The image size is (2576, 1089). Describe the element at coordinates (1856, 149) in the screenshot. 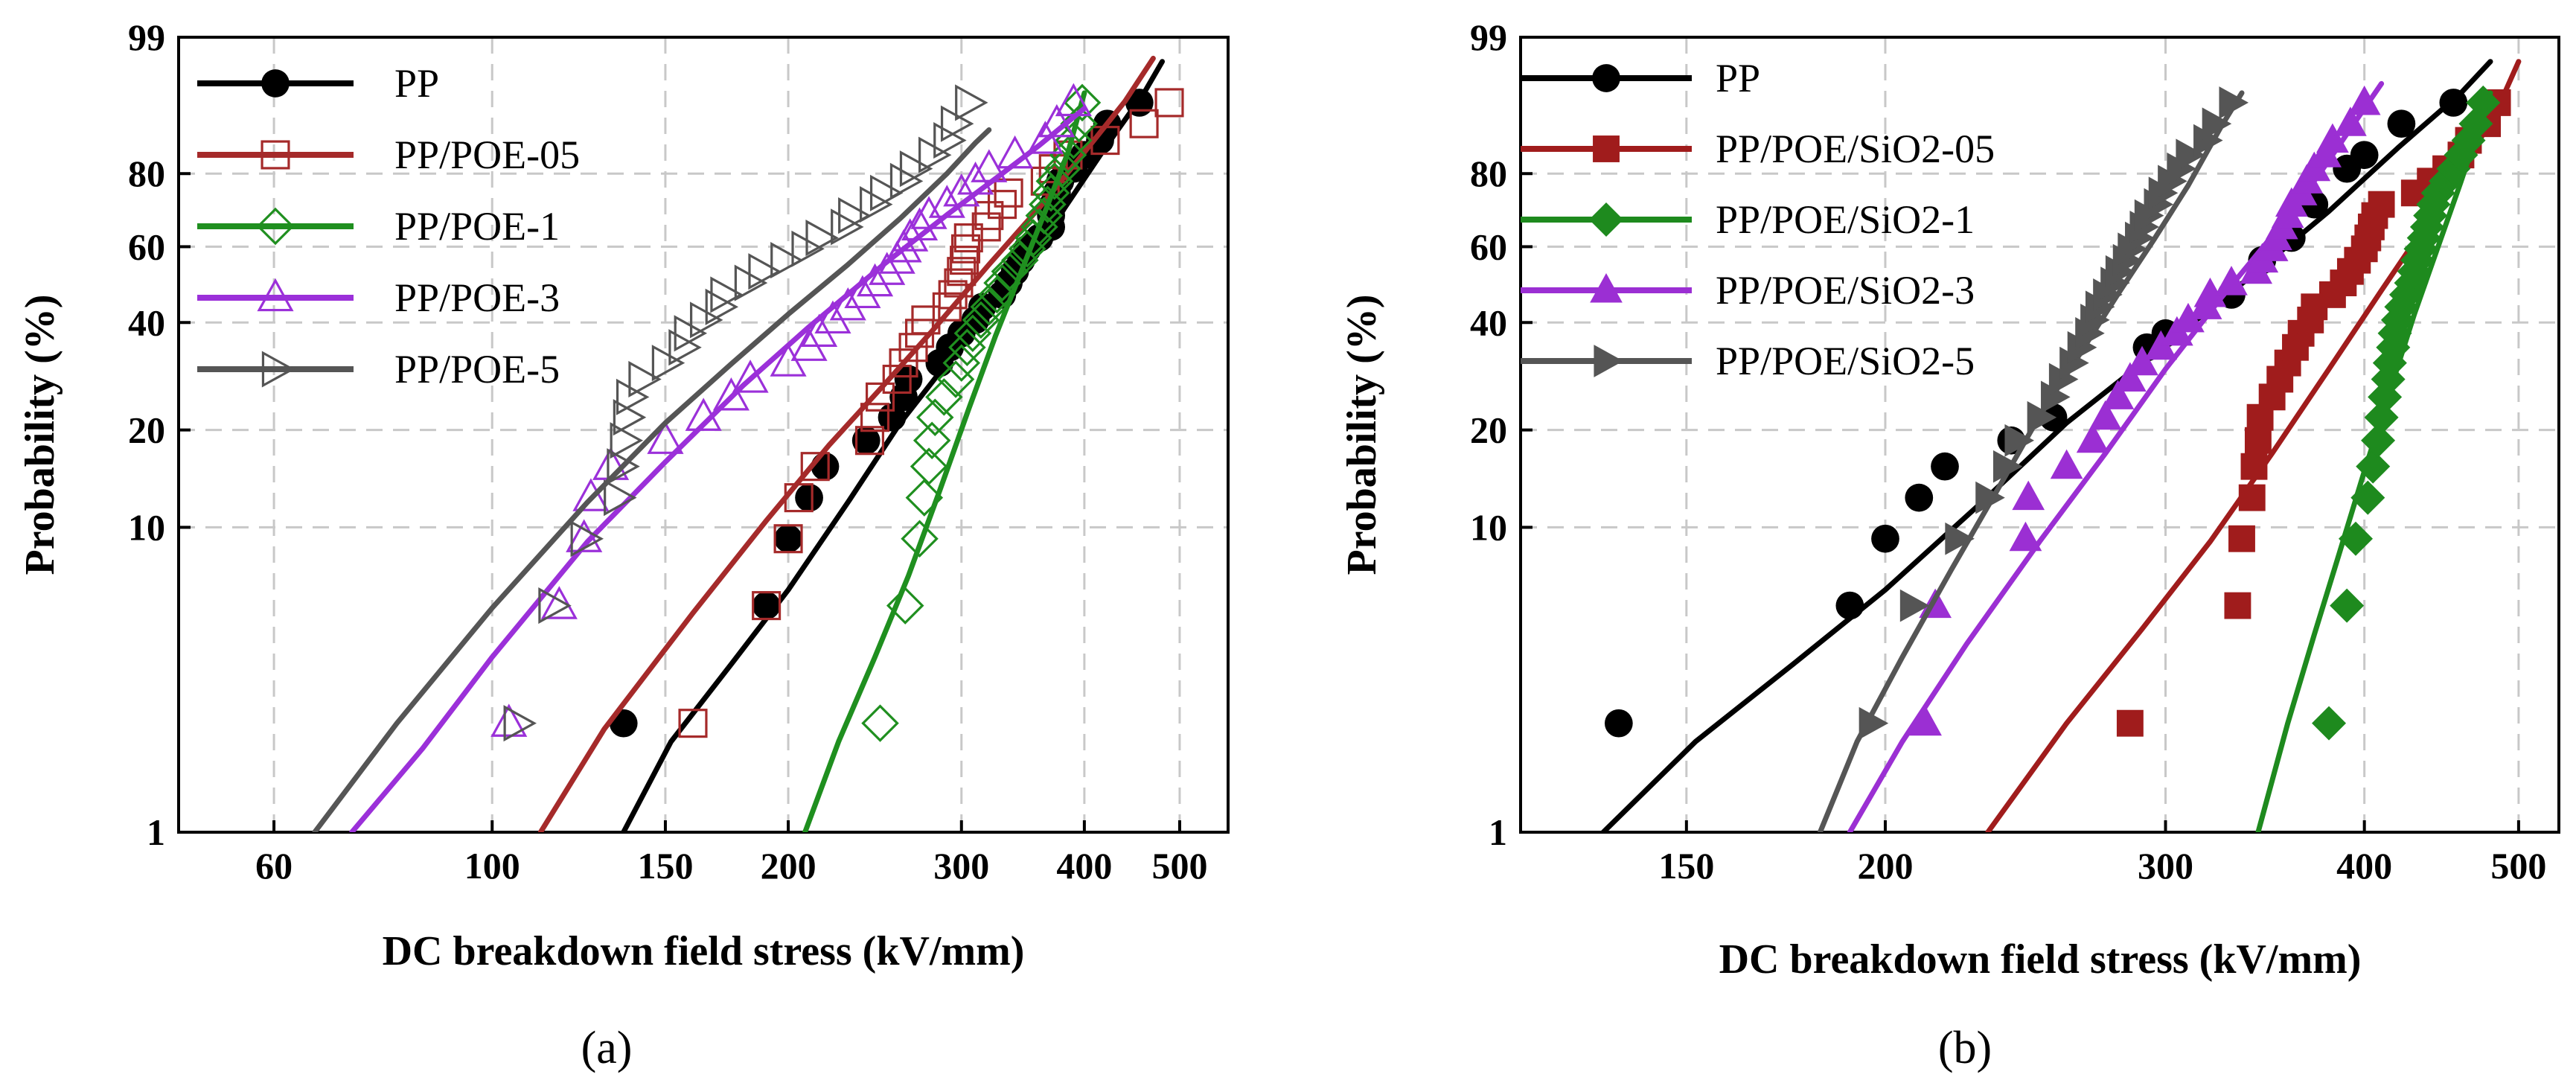

I see `legend-label-pp-poe-sio2-05: PP/POE/SiO2-05` at that location.